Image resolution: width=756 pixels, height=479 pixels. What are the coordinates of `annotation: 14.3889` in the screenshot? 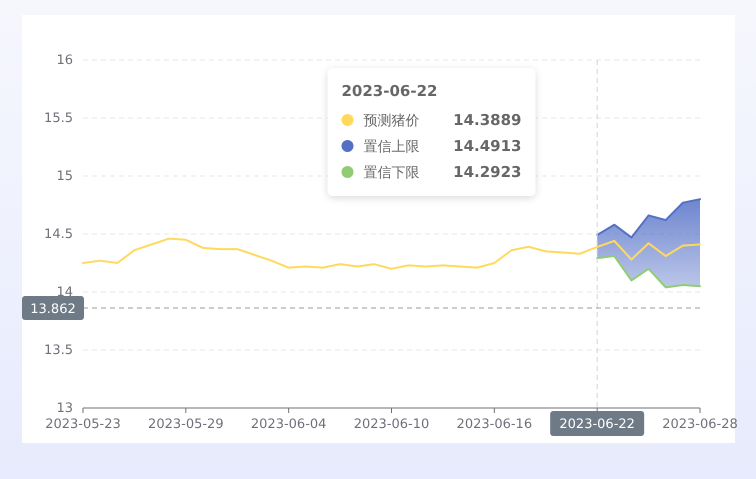 It's located at (487, 120).